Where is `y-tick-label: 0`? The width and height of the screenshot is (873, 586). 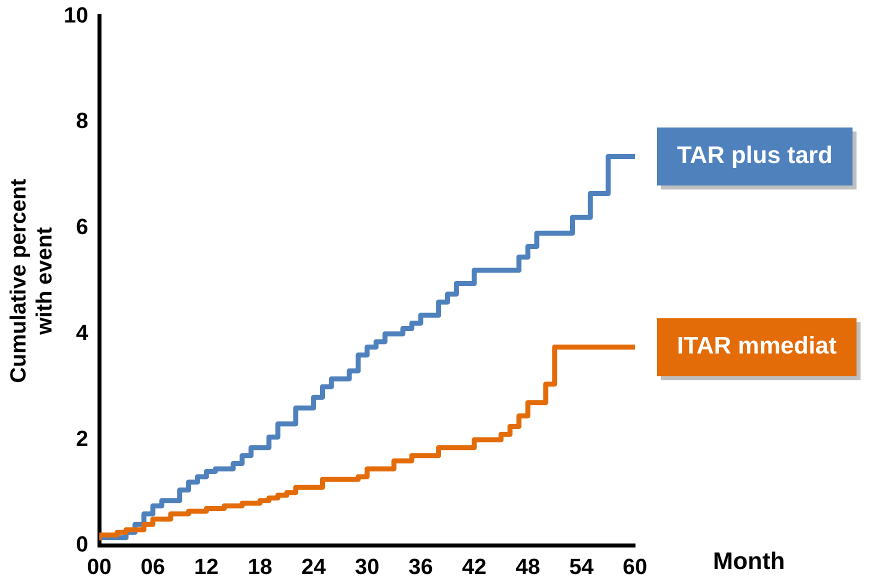 y-tick-label: 0 is located at coordinates (82, 544).